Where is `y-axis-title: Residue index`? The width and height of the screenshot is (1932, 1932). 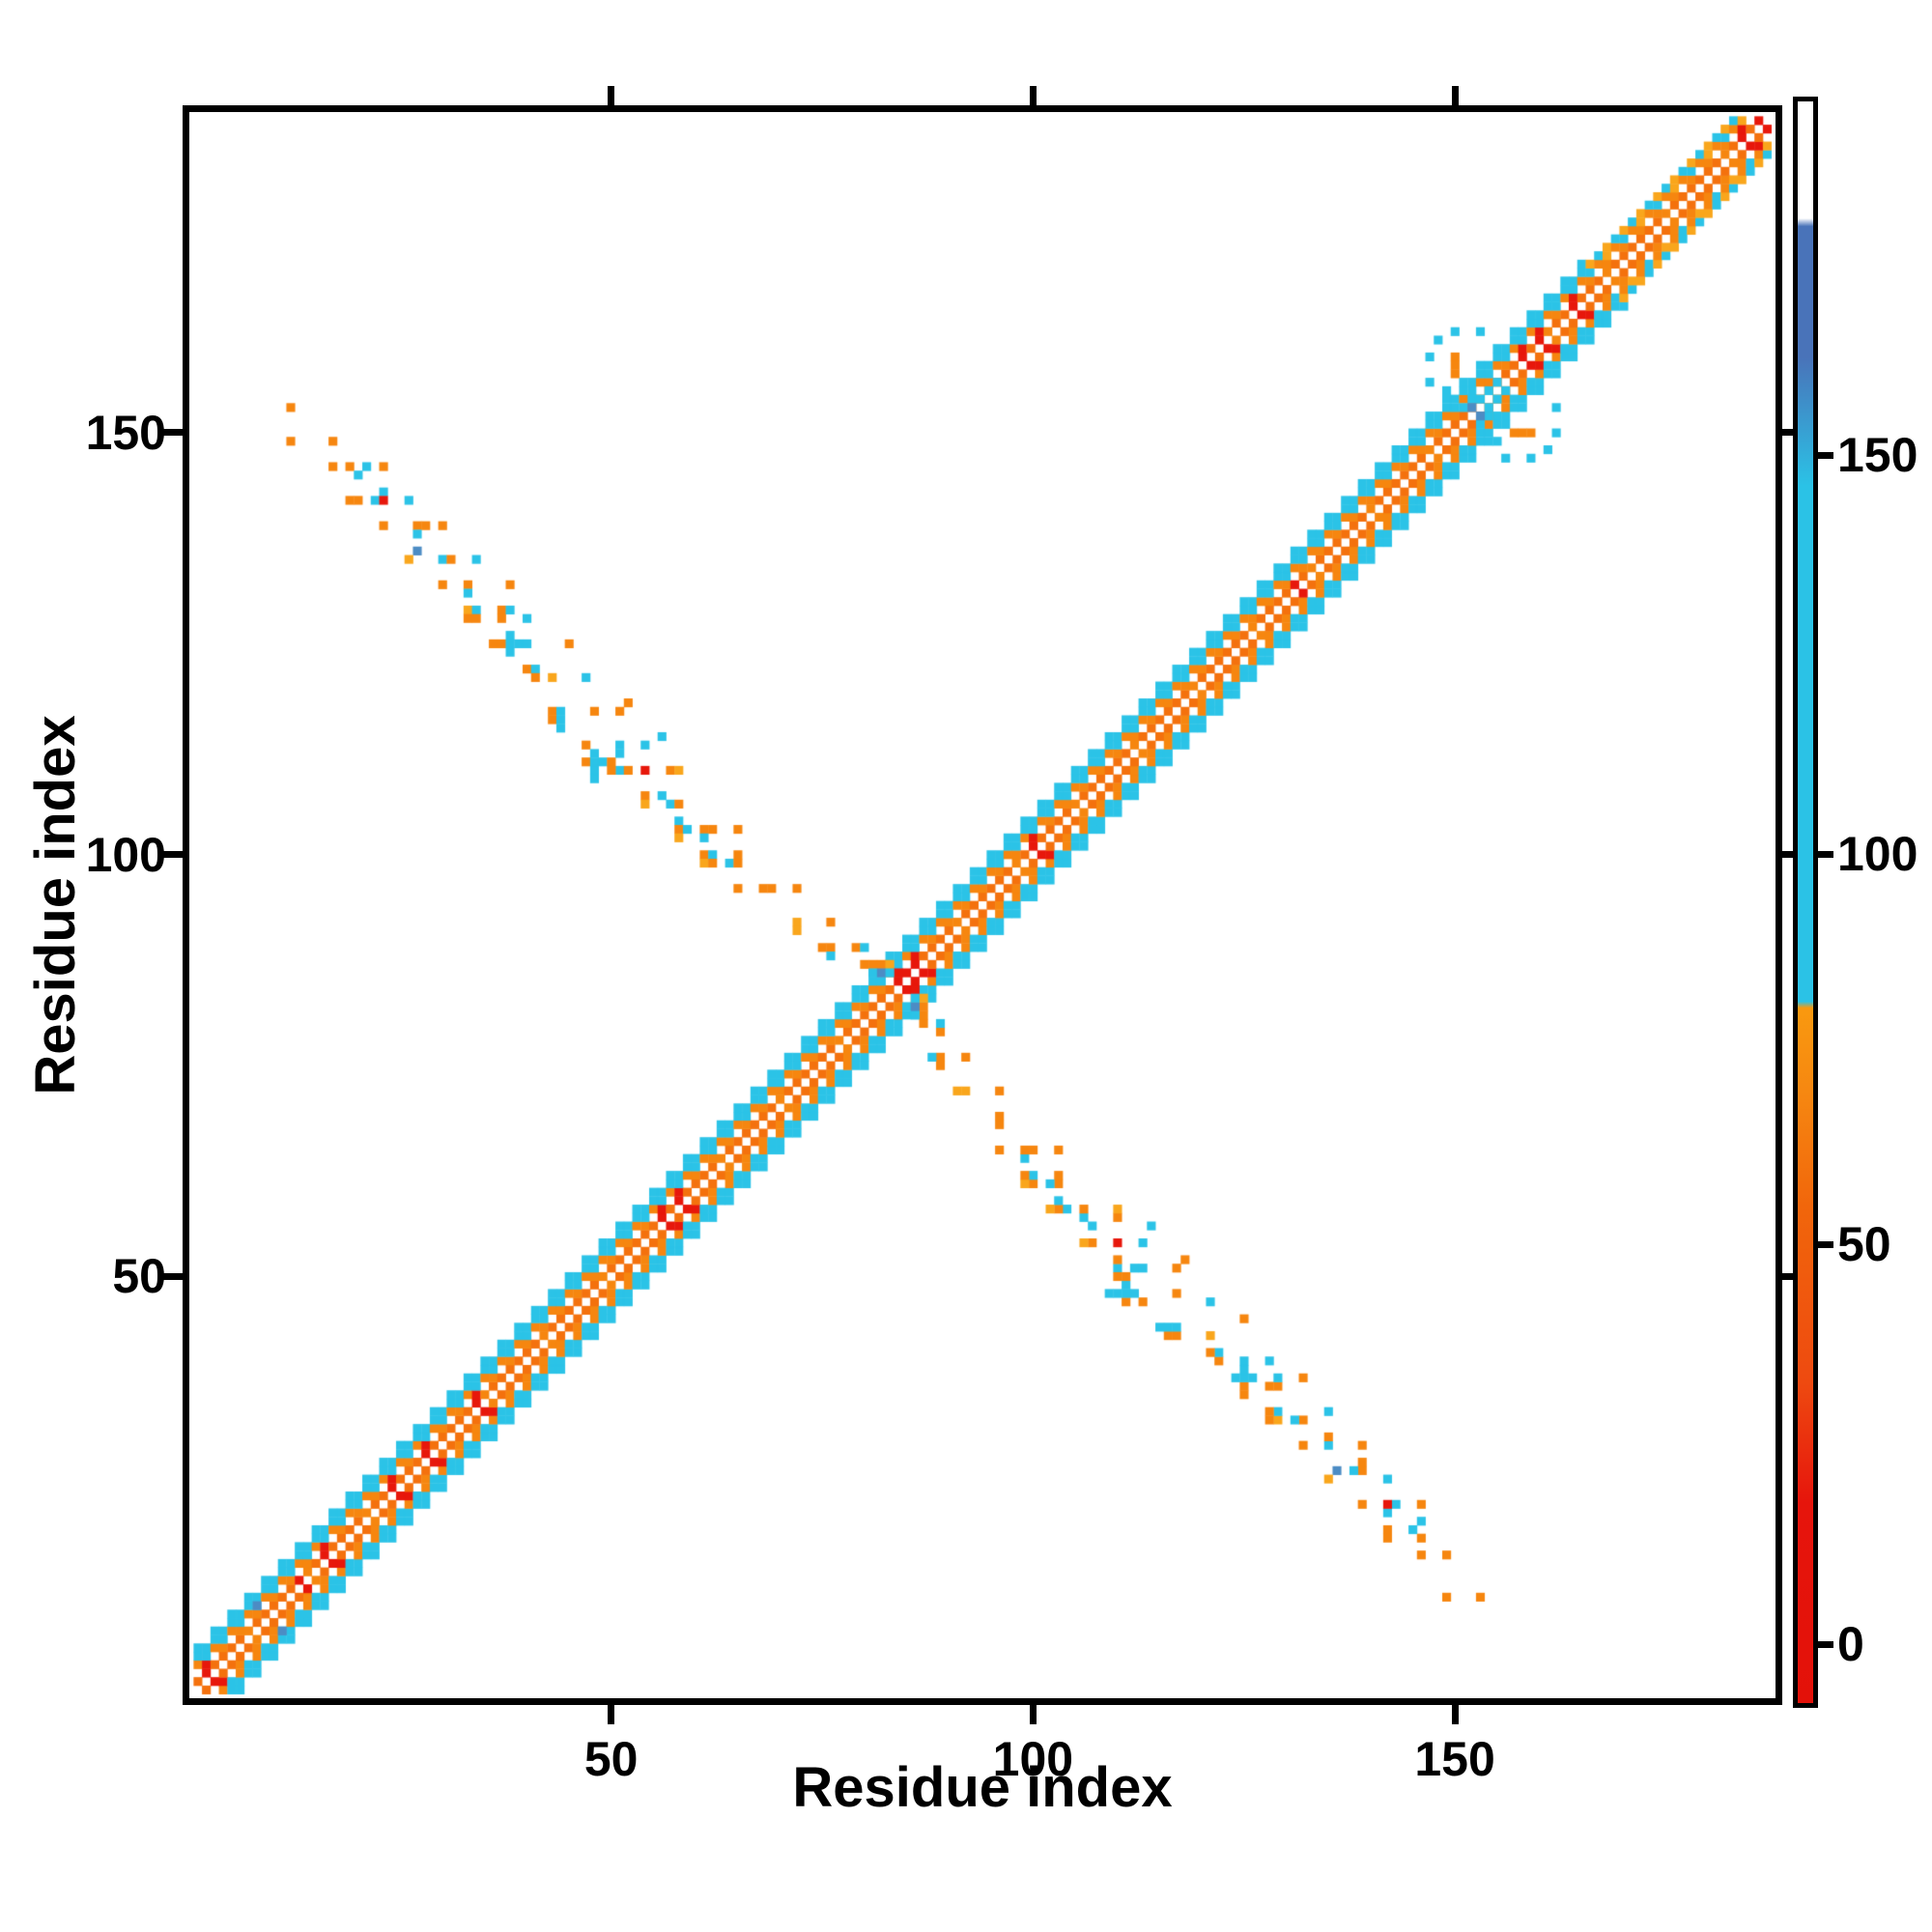 y-axis-title: Residue index is located at coordinates (55, 905).